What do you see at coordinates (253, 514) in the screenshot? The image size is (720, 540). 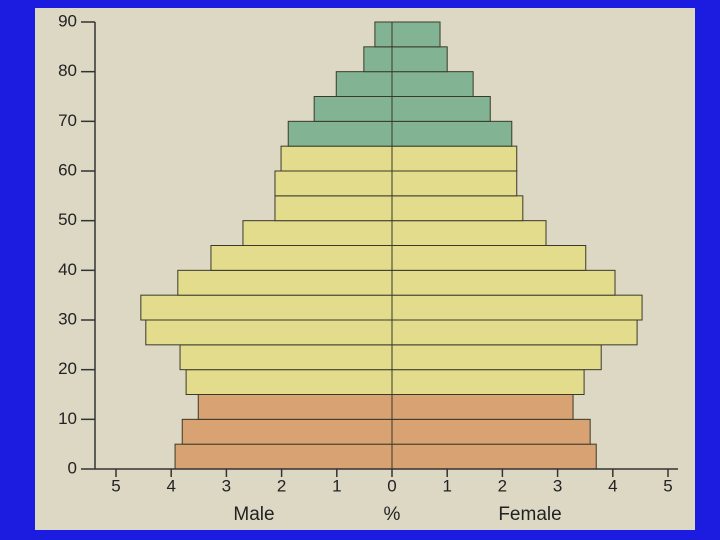 I see `legend-label: Male` at bounding box center [253, 514].